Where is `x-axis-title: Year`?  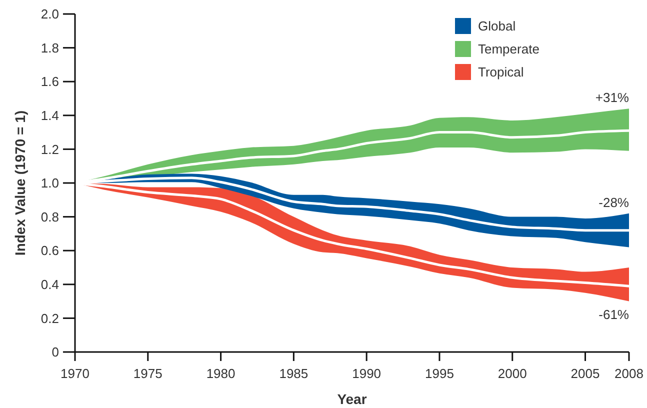
x-axis-title: Year is located at coordinates (352, 399).